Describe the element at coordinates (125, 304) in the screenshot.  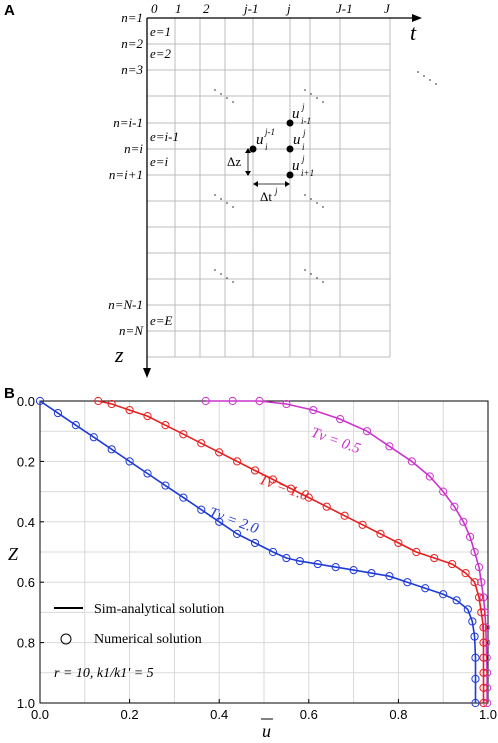
I see `row-n-label: n=N-1` at that location.